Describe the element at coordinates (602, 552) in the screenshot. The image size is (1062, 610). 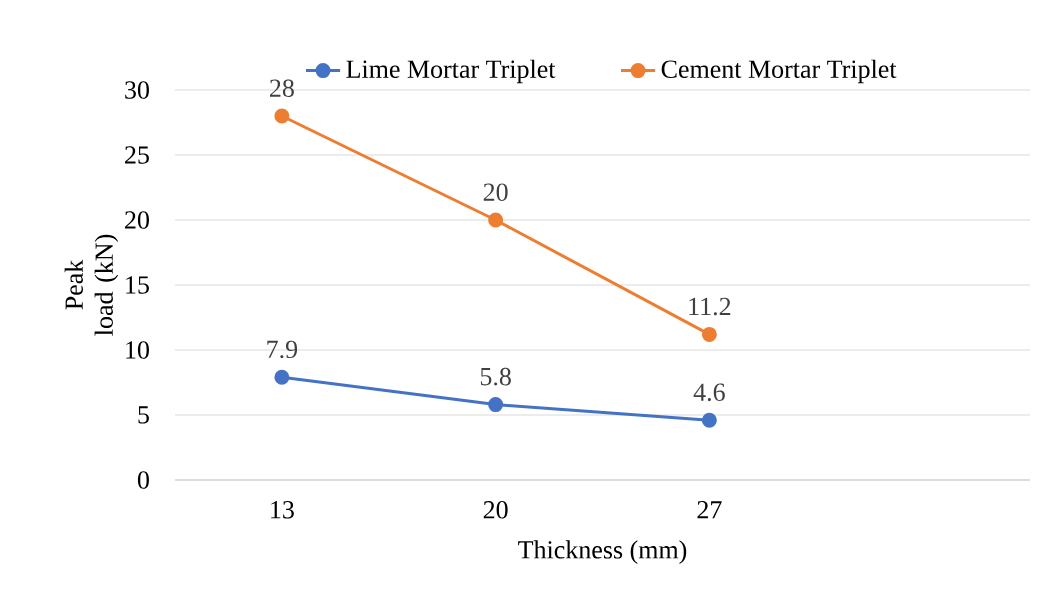
I see `x-axis-title: Thickness (mm)` at that location.